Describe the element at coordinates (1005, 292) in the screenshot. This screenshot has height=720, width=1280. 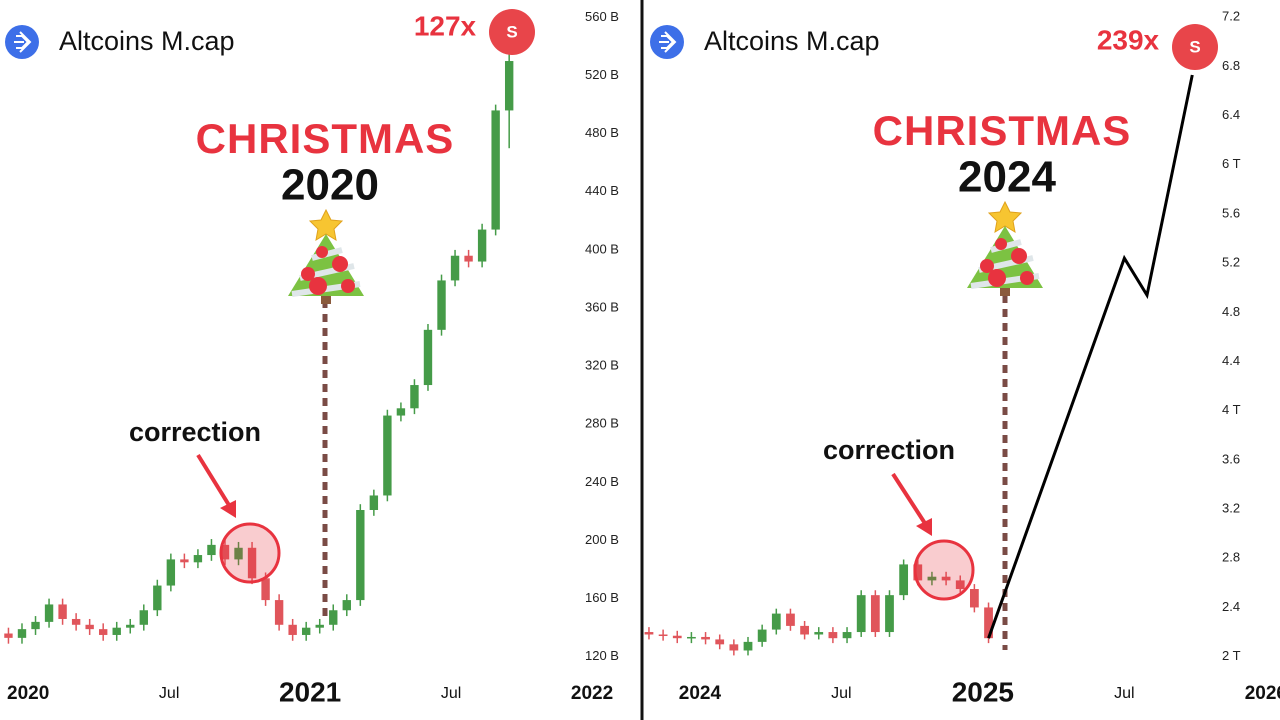
I see `tree-trunk` at that location.